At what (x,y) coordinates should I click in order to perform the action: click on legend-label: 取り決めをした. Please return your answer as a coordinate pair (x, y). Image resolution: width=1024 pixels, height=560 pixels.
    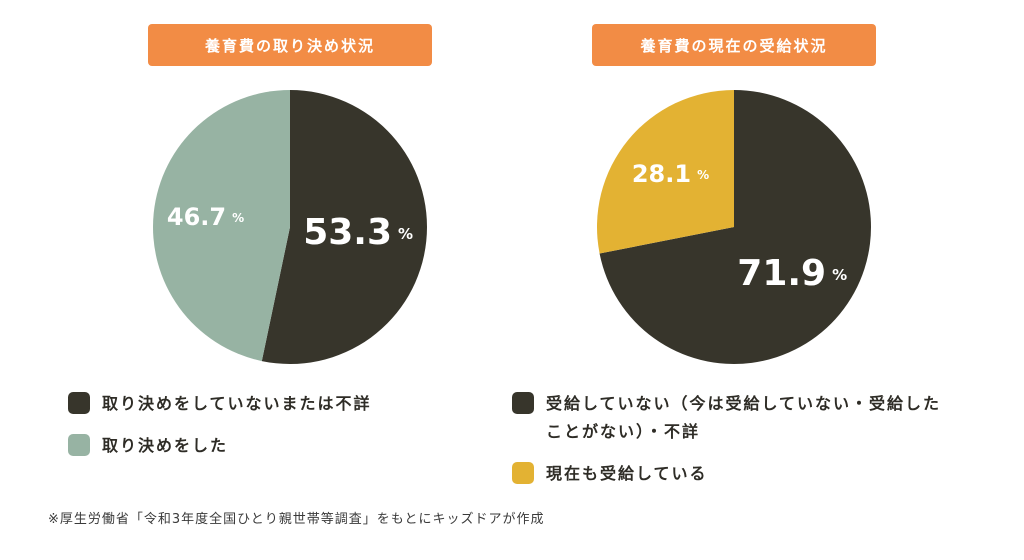
    Looking at the image, I should click on (165, 445).